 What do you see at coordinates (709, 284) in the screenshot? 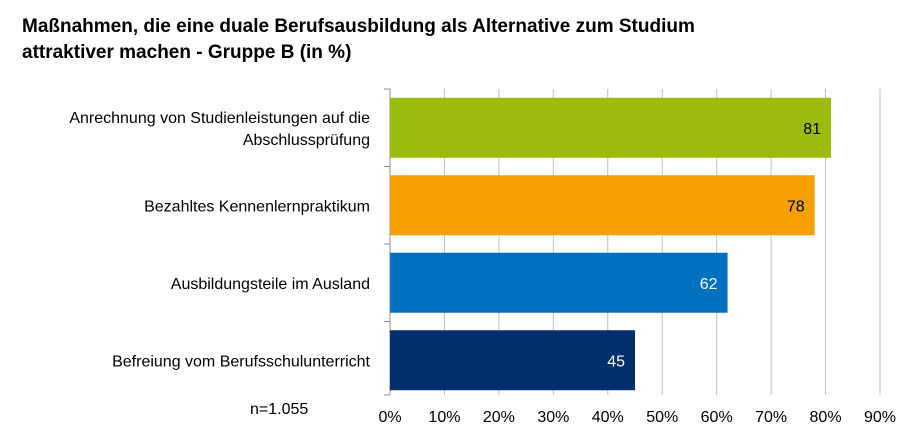
I see `data-label: 62` at bounding box center [709, 284].